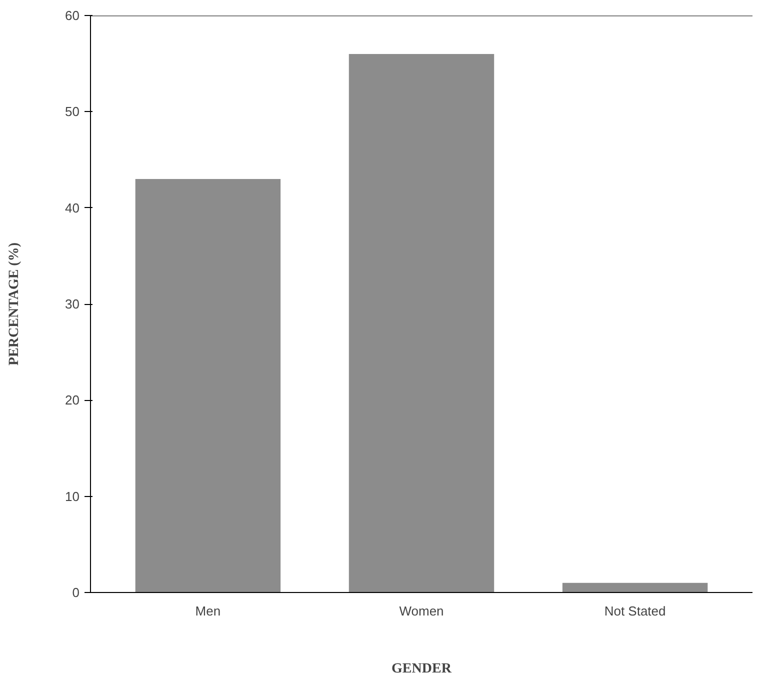 The height and width of the screenshot is (679, 772). What do you see at coordinates (421, 611) in the screenshot?
I see `x-tick-label: Women` at bounding box center [421, 611].